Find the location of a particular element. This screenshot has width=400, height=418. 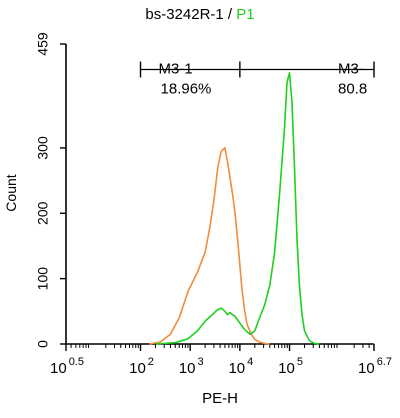

y-tick-label: 100 is located at coordinates (43, 279).